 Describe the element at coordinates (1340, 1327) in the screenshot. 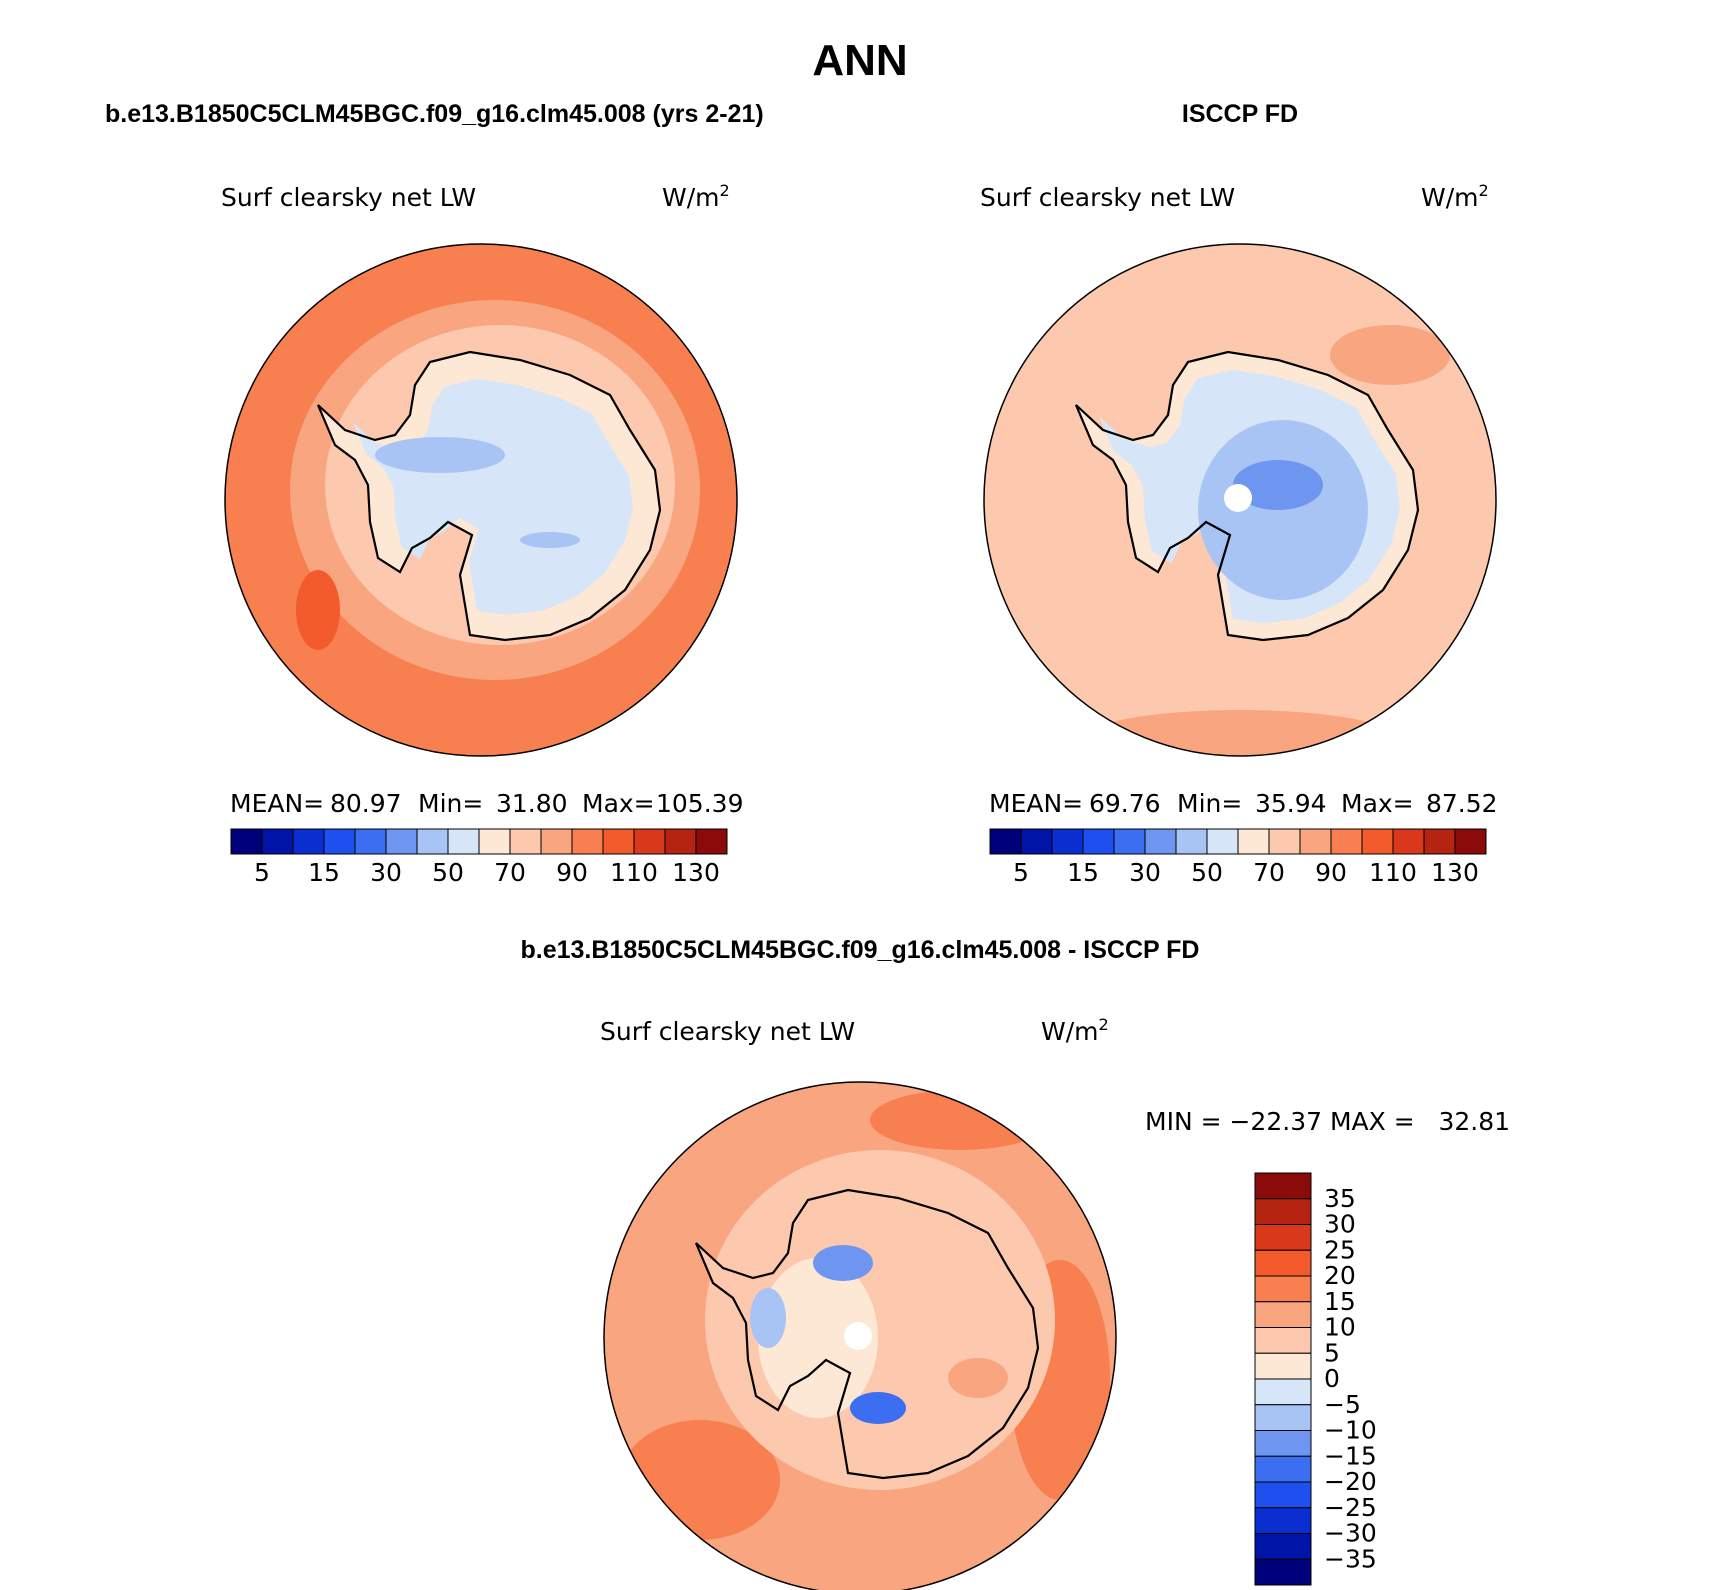

I see `colorbar-tick-label: 10` at that location.